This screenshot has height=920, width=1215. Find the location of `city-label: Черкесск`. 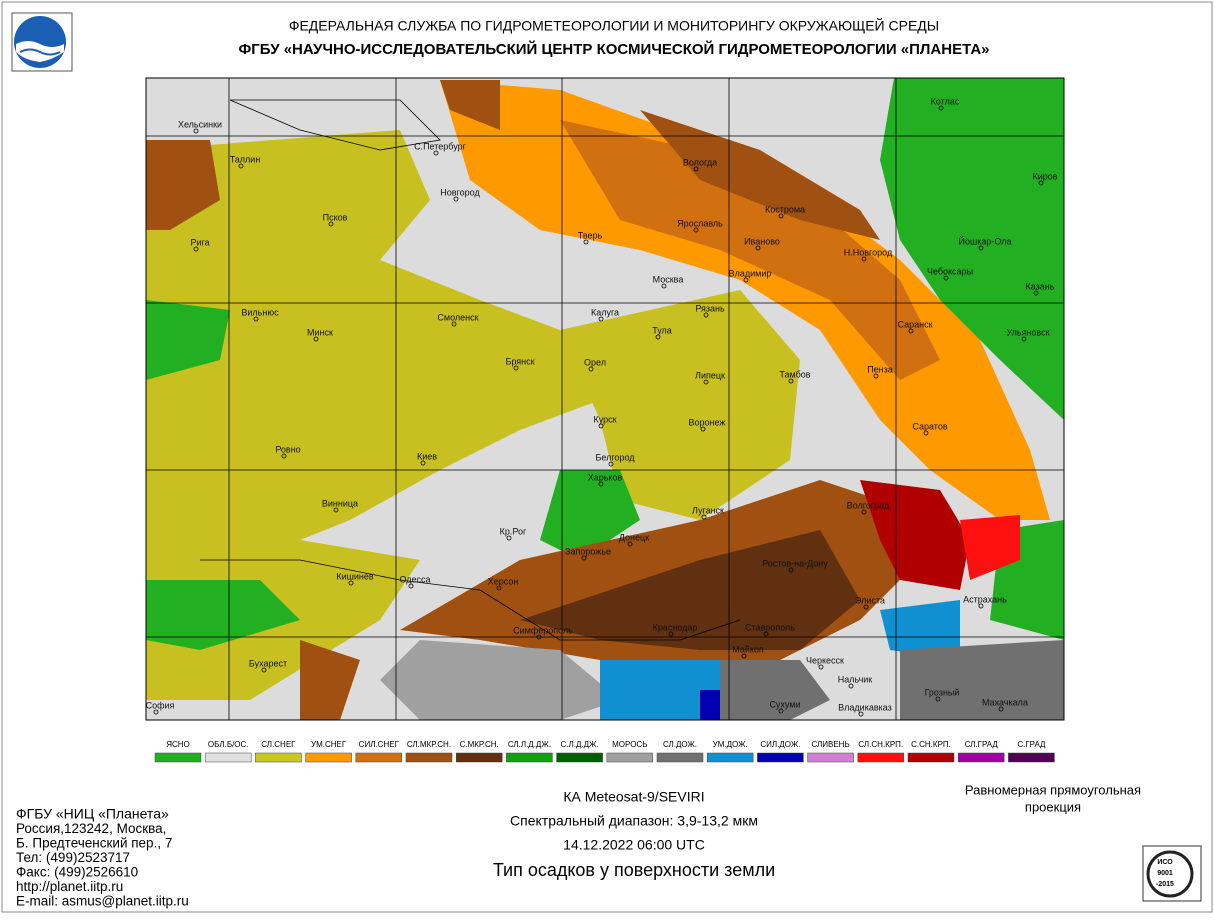

city-label: Черкесск is located at coordinates (825, 660).